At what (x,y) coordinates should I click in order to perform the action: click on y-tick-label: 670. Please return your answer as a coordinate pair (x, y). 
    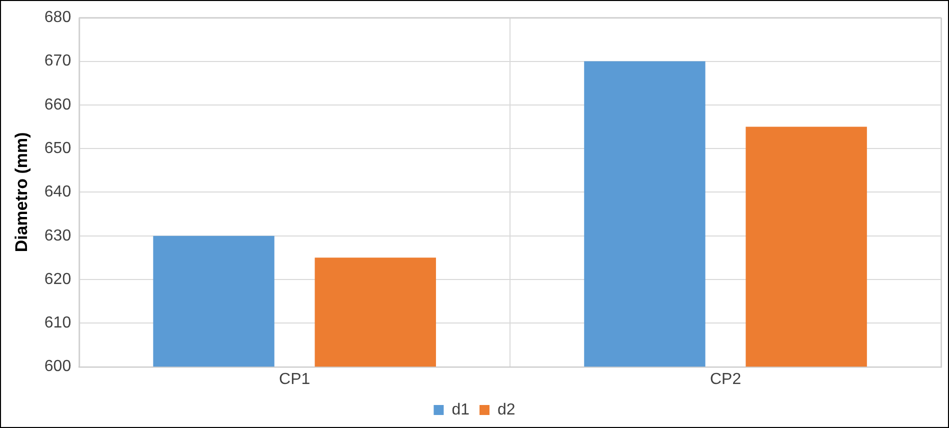
    Looking at the image, I should click on (58, 61).